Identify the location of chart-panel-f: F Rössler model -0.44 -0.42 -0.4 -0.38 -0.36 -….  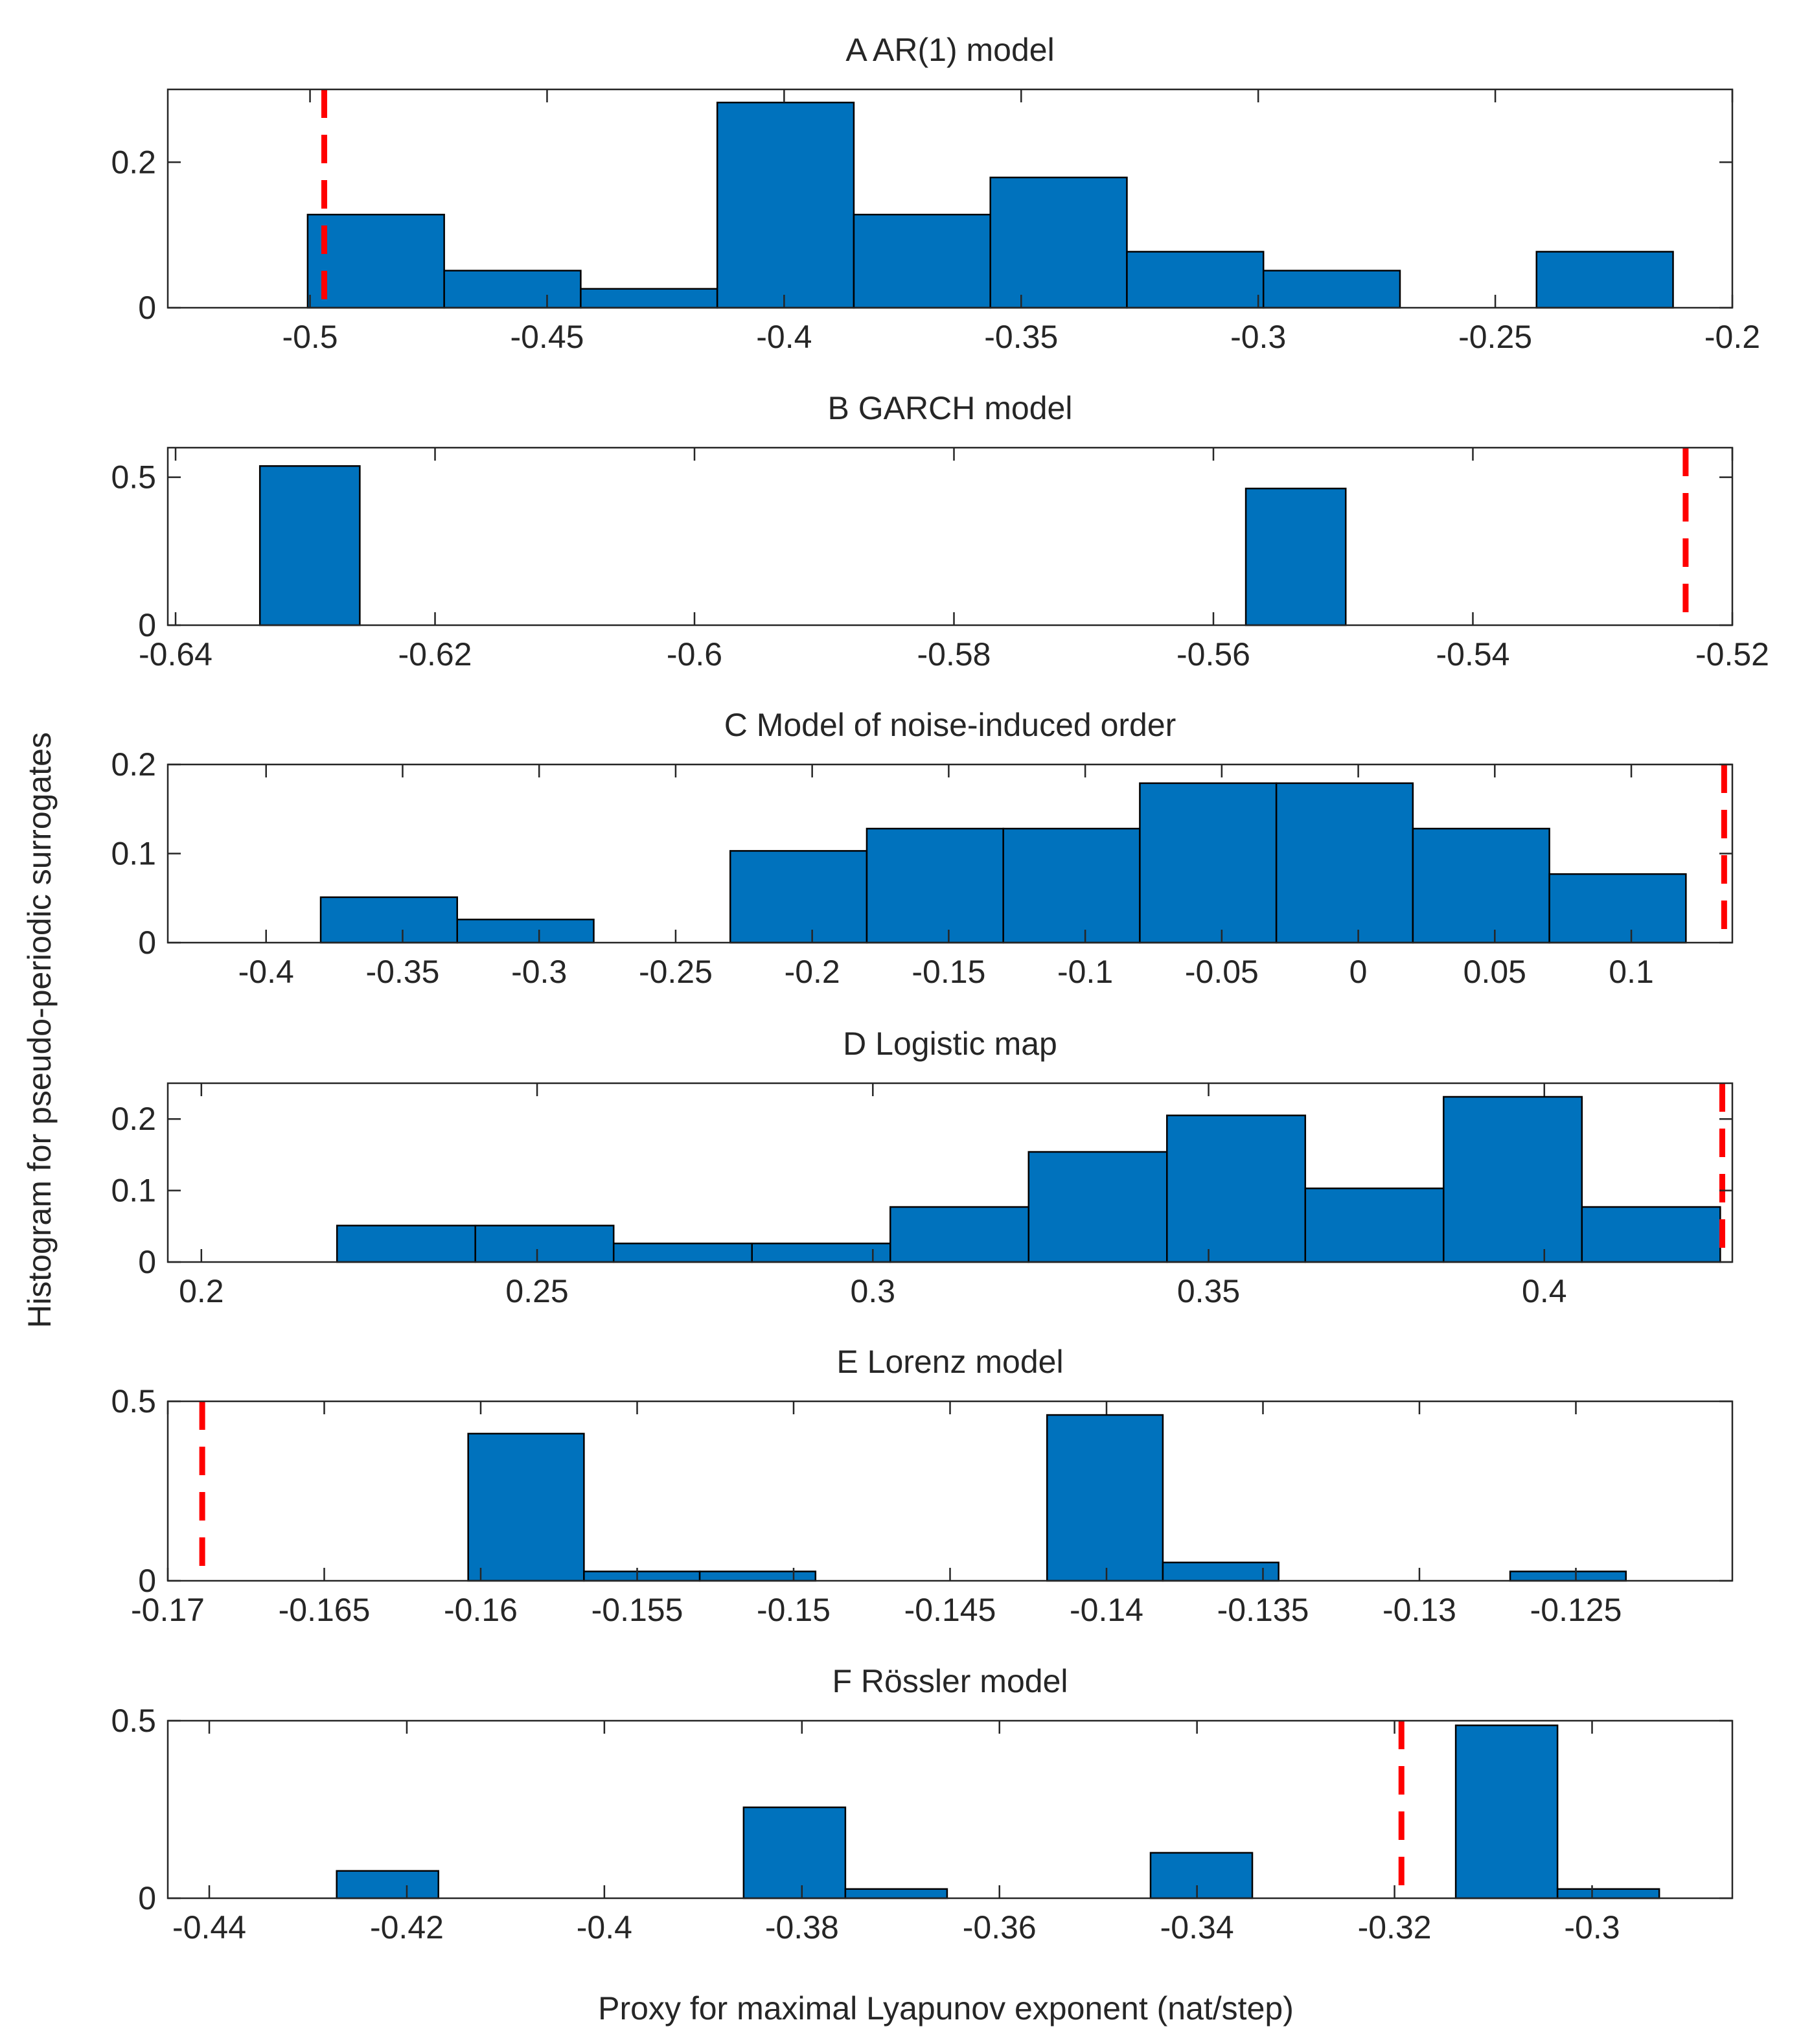
(922, 1805).